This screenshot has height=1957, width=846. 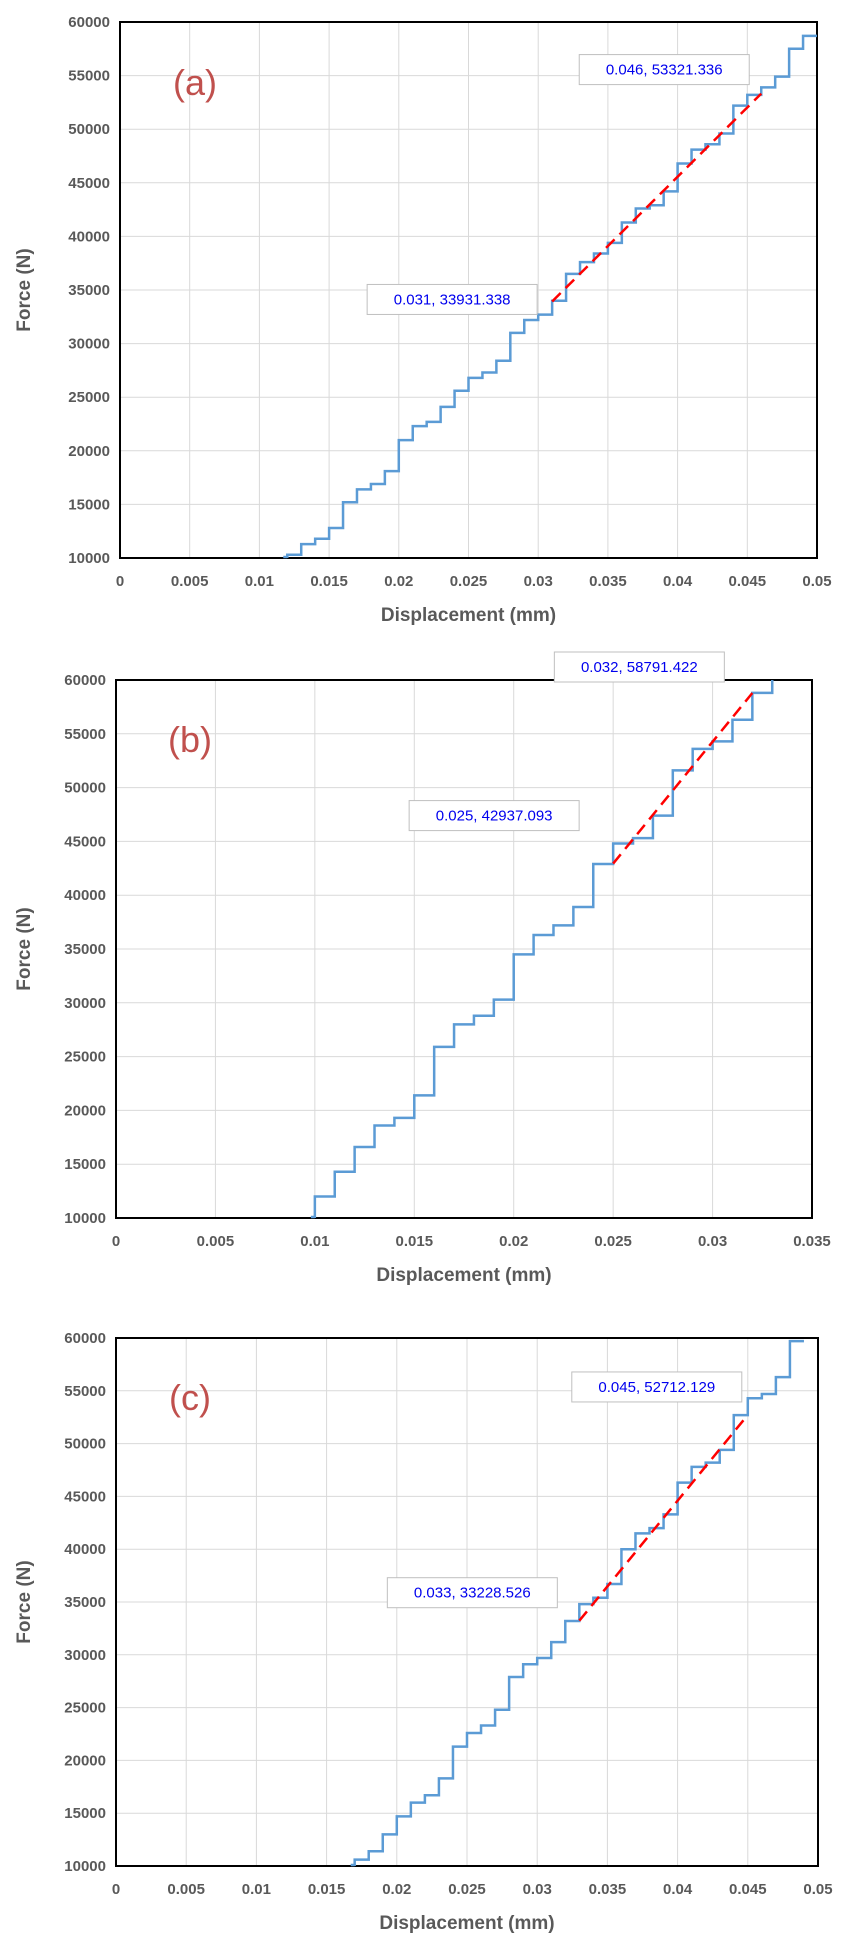 What do you see at coordinates (190, 1397) in the screenshot?
I see `panel-label: (c)` at bounding box center [190, 1397].